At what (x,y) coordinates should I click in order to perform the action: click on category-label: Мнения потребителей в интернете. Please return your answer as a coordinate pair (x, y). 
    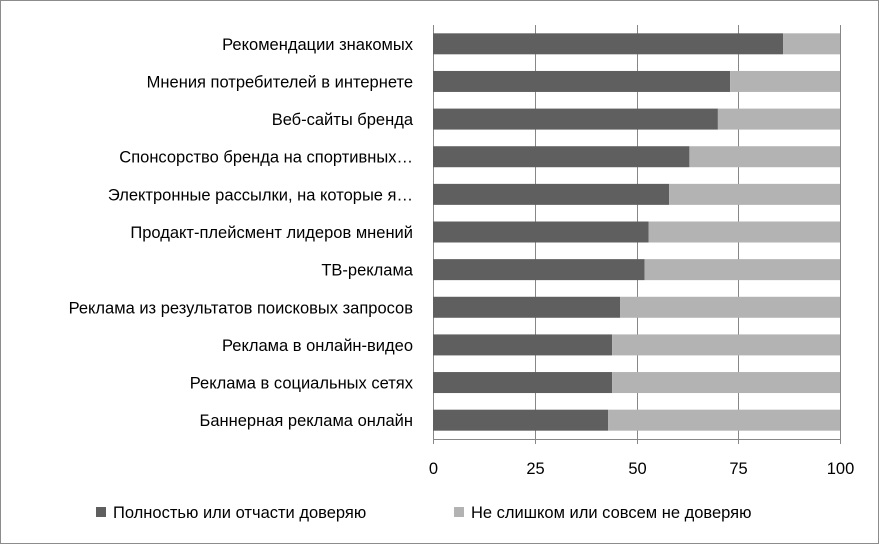
    Looking at the image, I should click on (280, 82).